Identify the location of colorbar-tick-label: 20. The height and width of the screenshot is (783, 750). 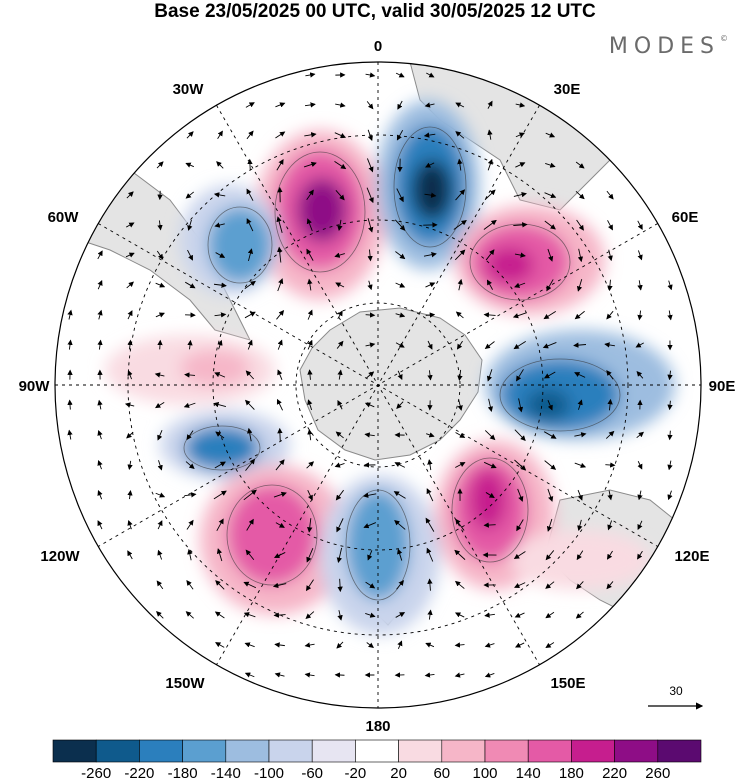
(398, 773).